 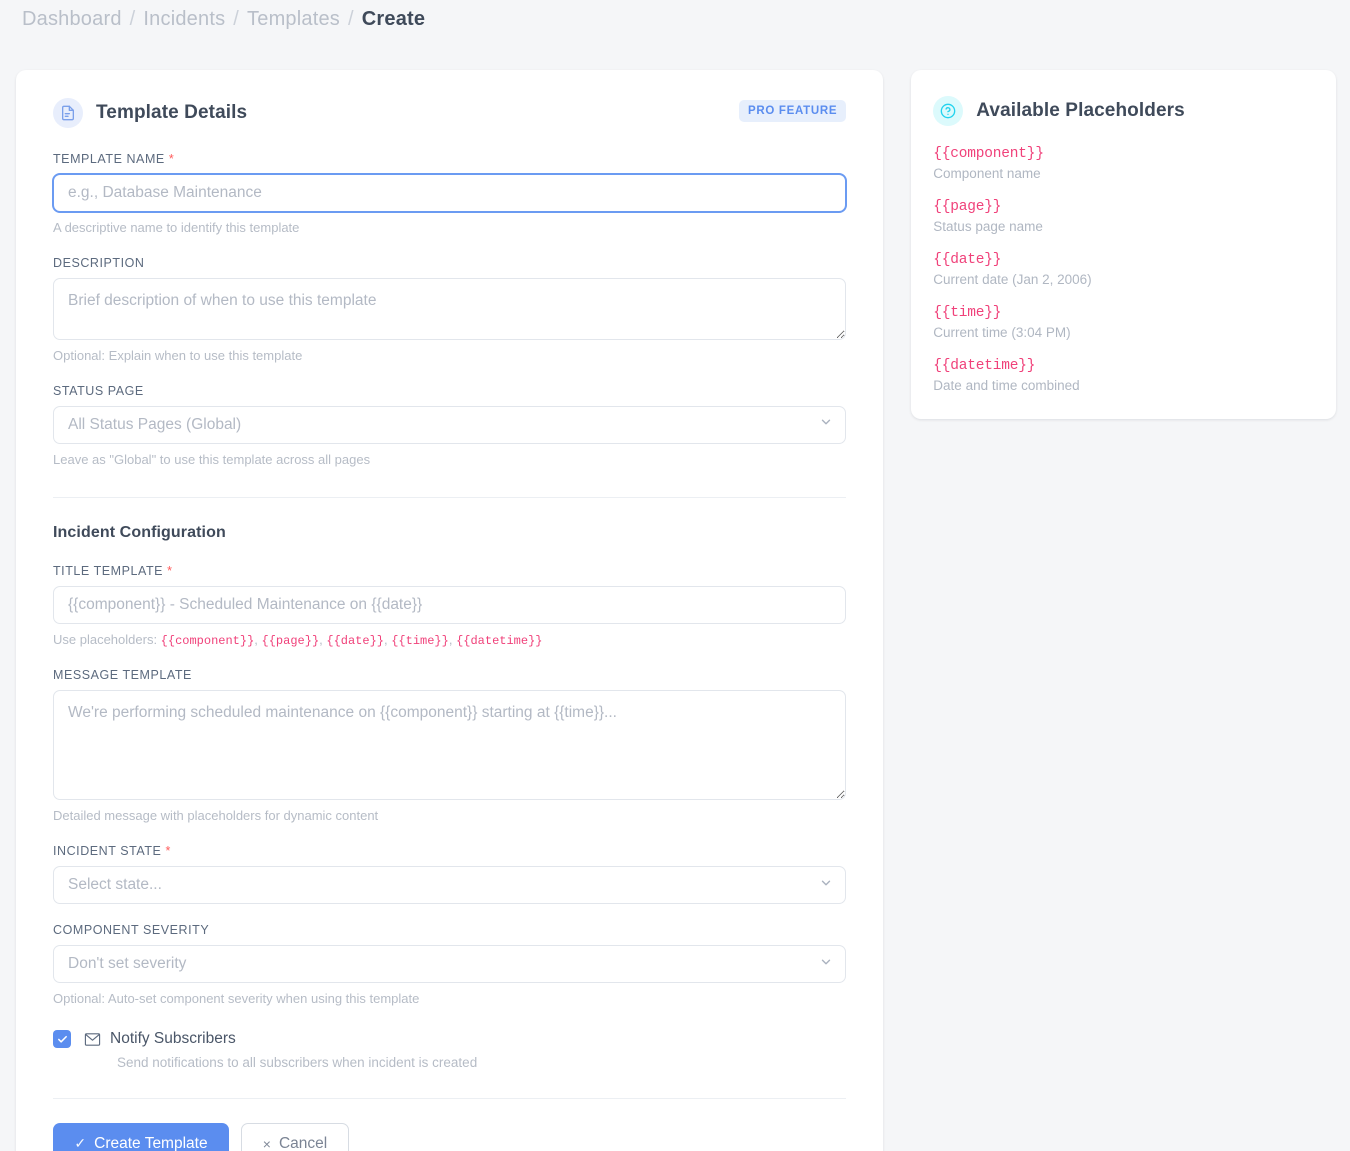 I want to click on placeholder-item: {{time}} Current time (3:04 PM), so click(x=1123, y=322).